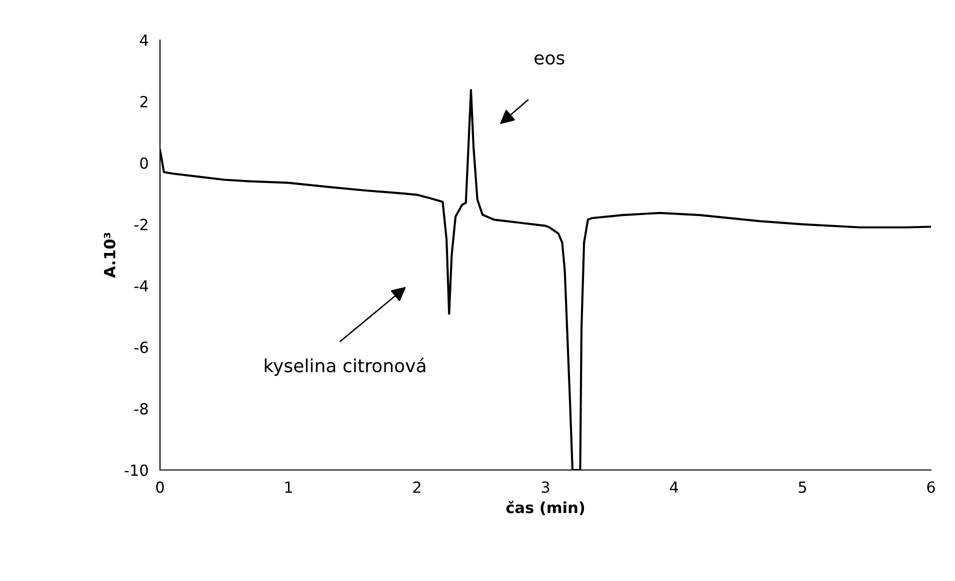  What do you see at coordinates (416, 487) in the screenshot?
I see `x-tick-label: 2` at bounding box center [416, 487].